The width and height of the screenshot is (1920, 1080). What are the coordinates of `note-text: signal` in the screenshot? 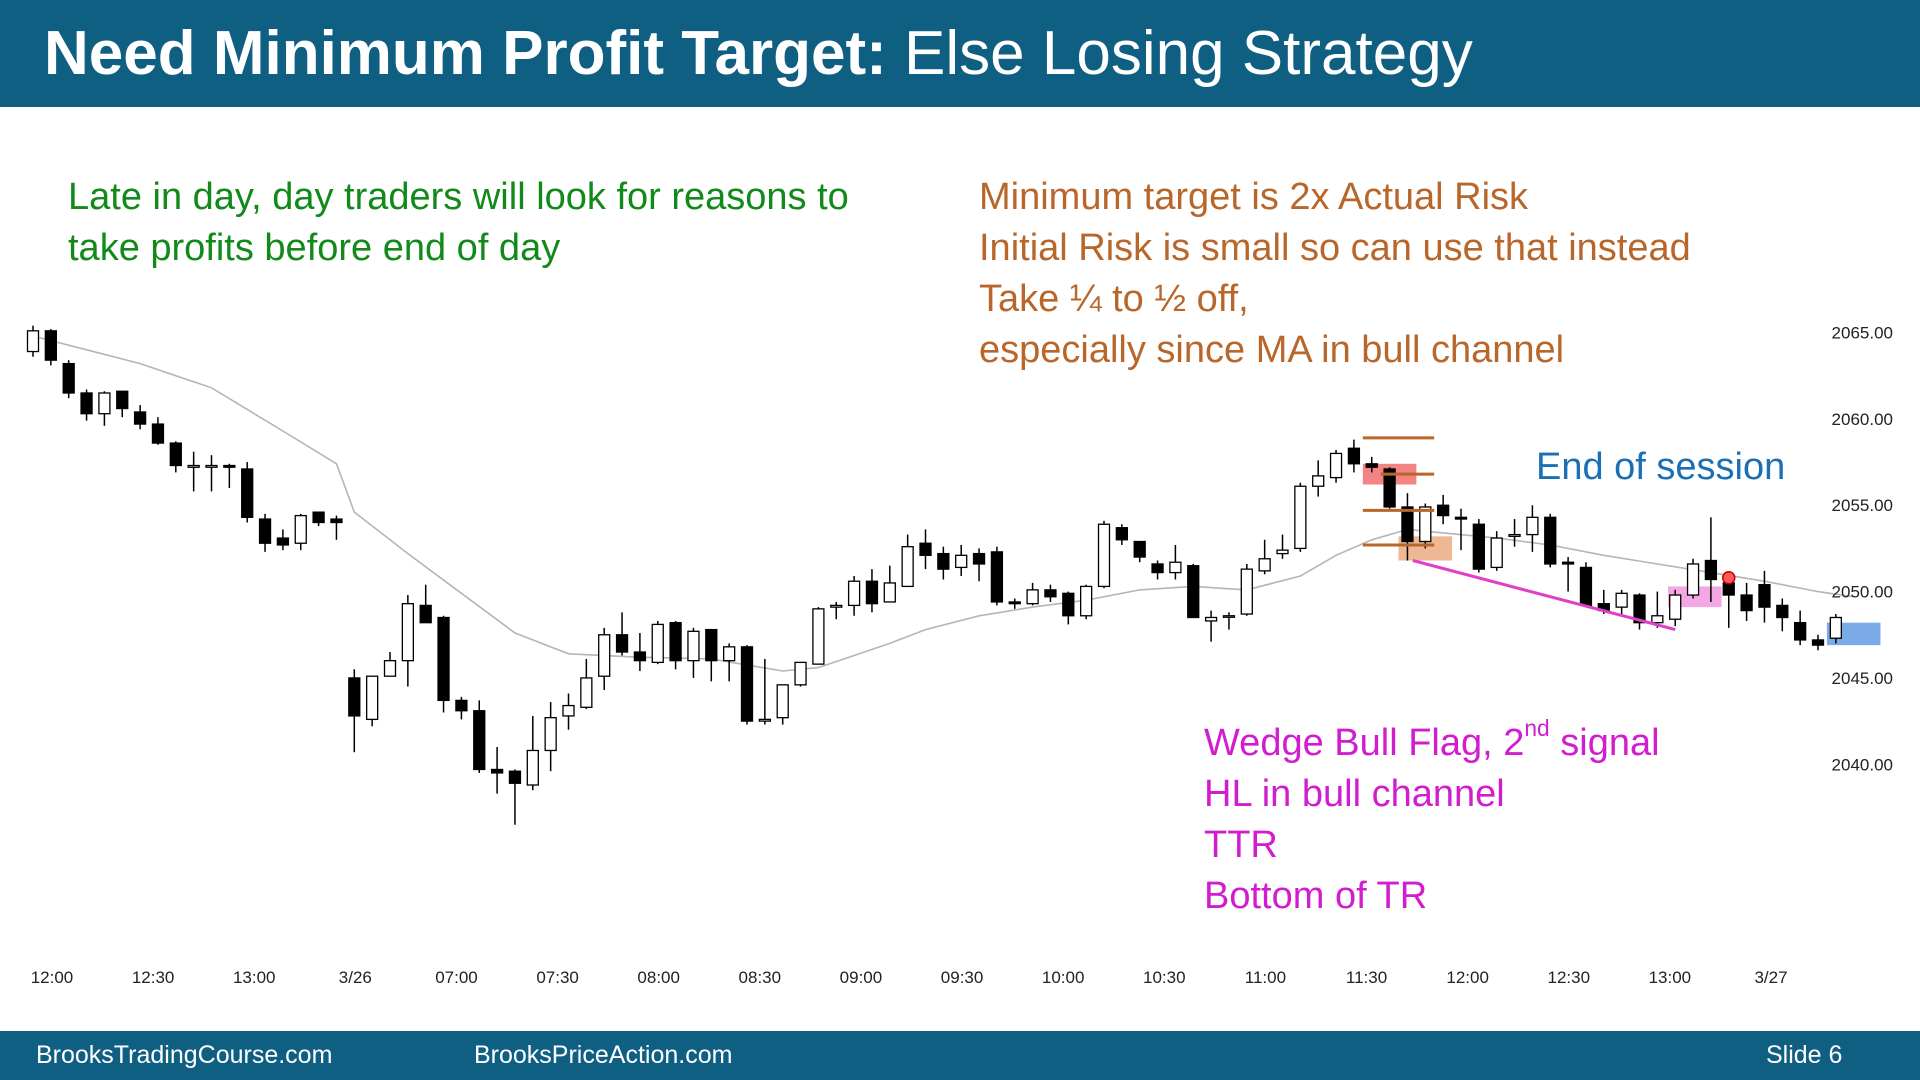 It's located at (1604, 743).